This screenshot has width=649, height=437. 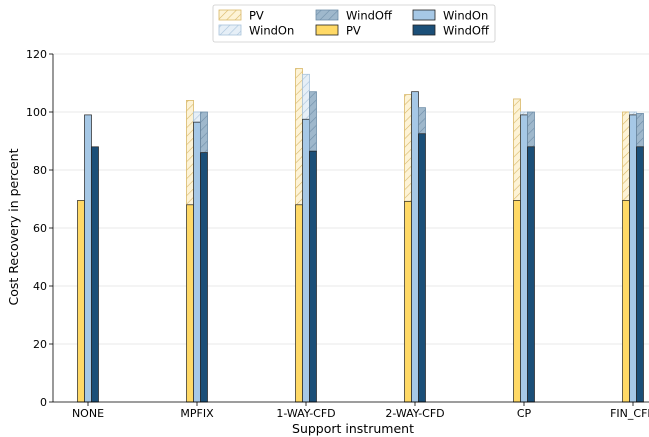 What do you see at coordinates (40, 170) in the screenshot?
I see `y-tick-label: 80` at bounding box center [40, 170].